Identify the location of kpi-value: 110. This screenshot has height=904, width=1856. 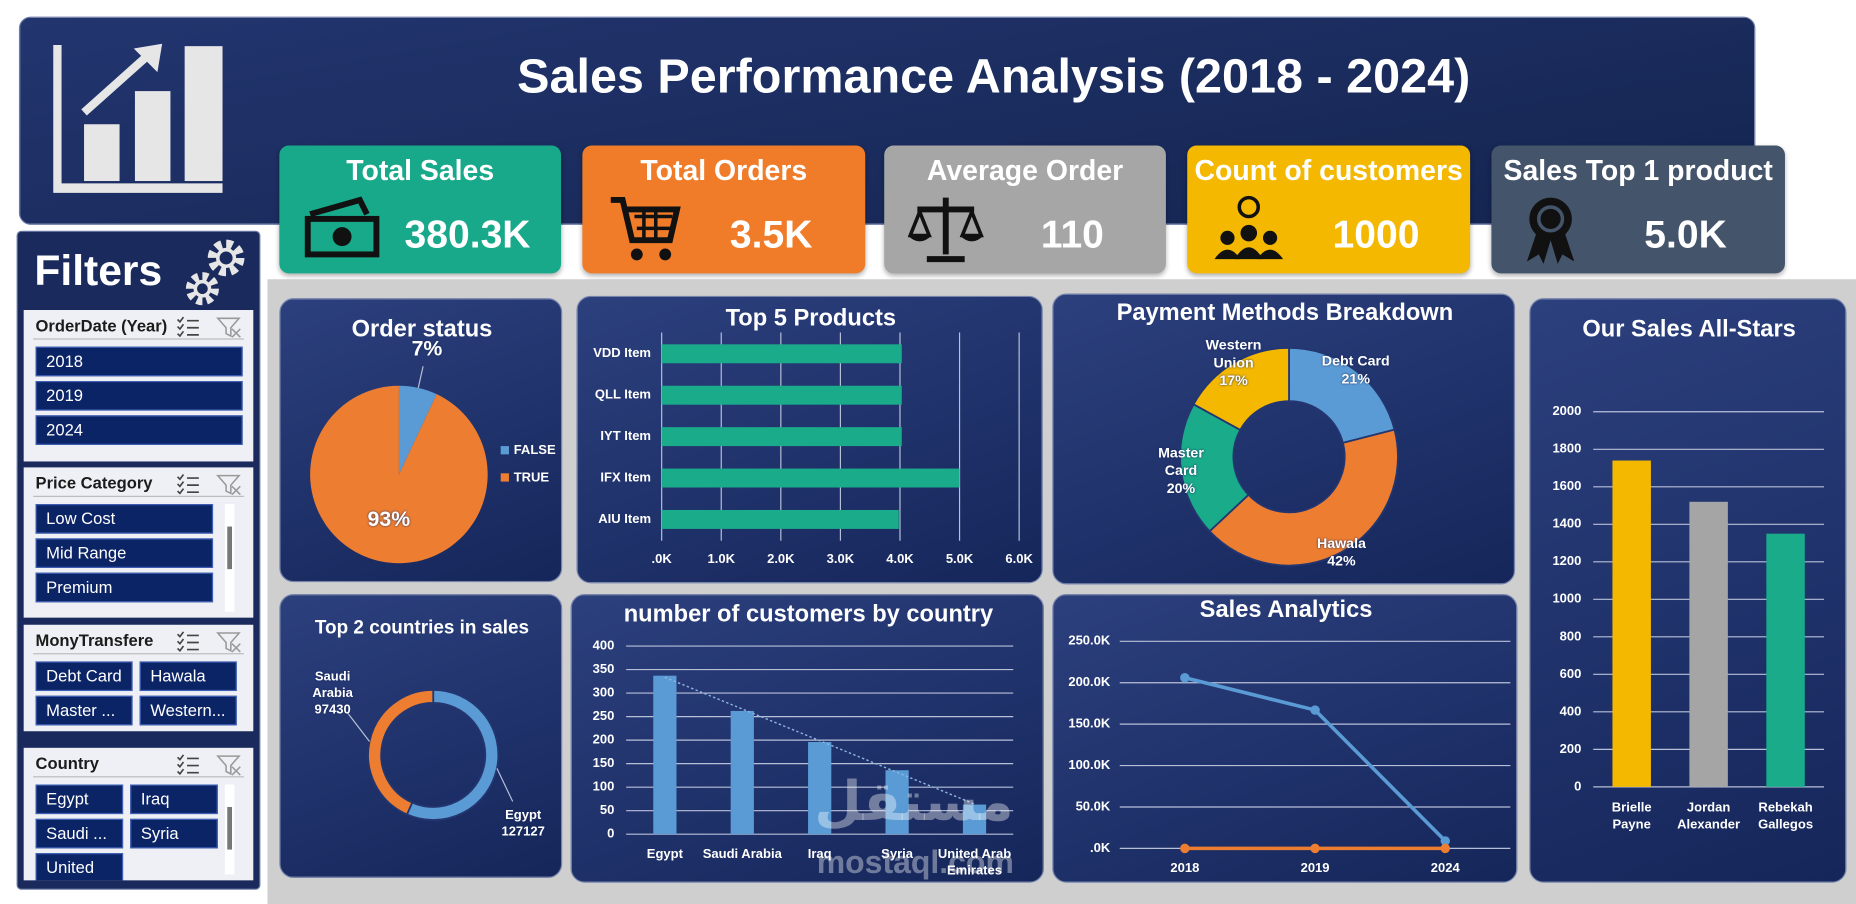
(1072, 233).